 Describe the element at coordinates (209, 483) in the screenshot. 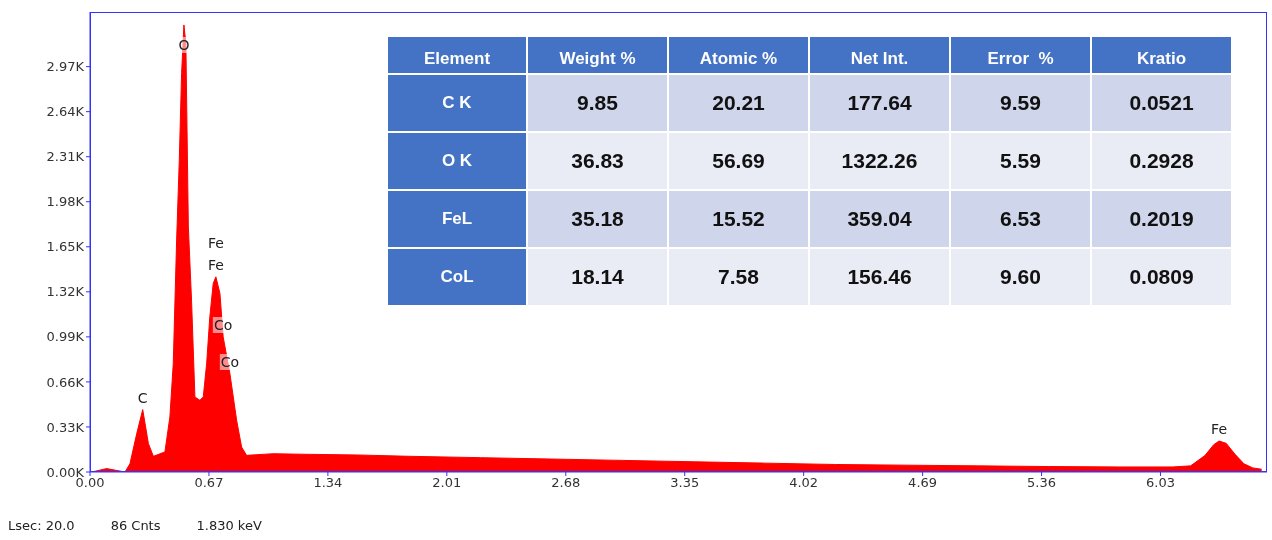

I see `x-tick-label: 0.67` at that location.